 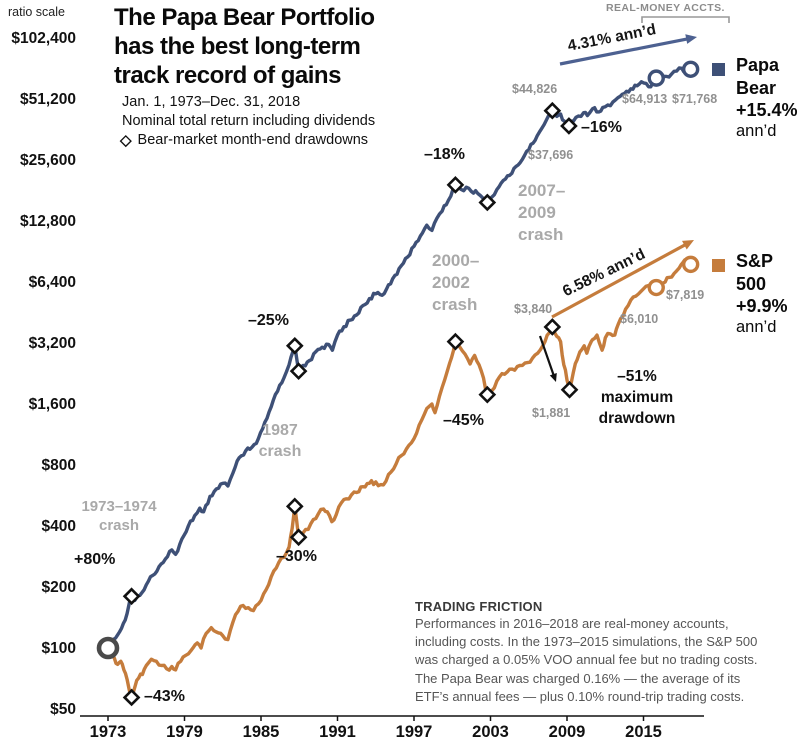 What do you see at coordinates (119, 516) in the screenshot?
I see `crash-1973-1974-label: 1973–1974 crash` at bounding box center [119, 516].